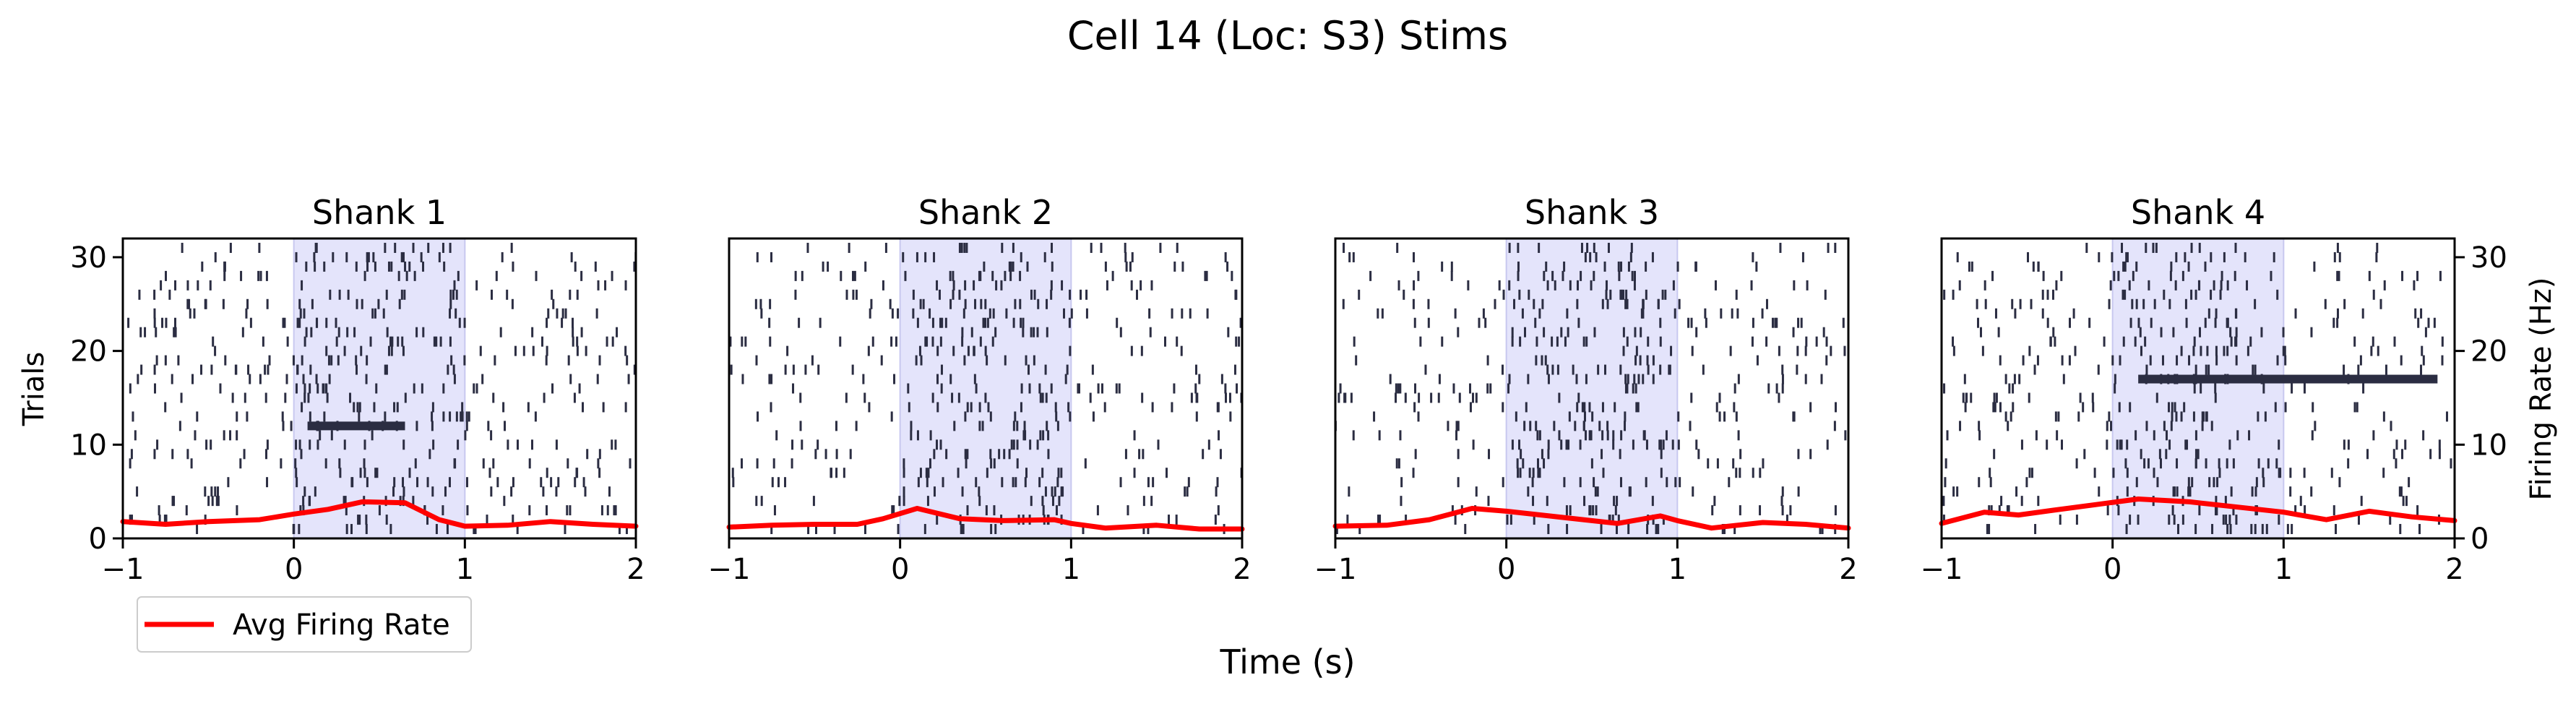  I want to click on y-tick-label-left: 30, so click(88, 258).